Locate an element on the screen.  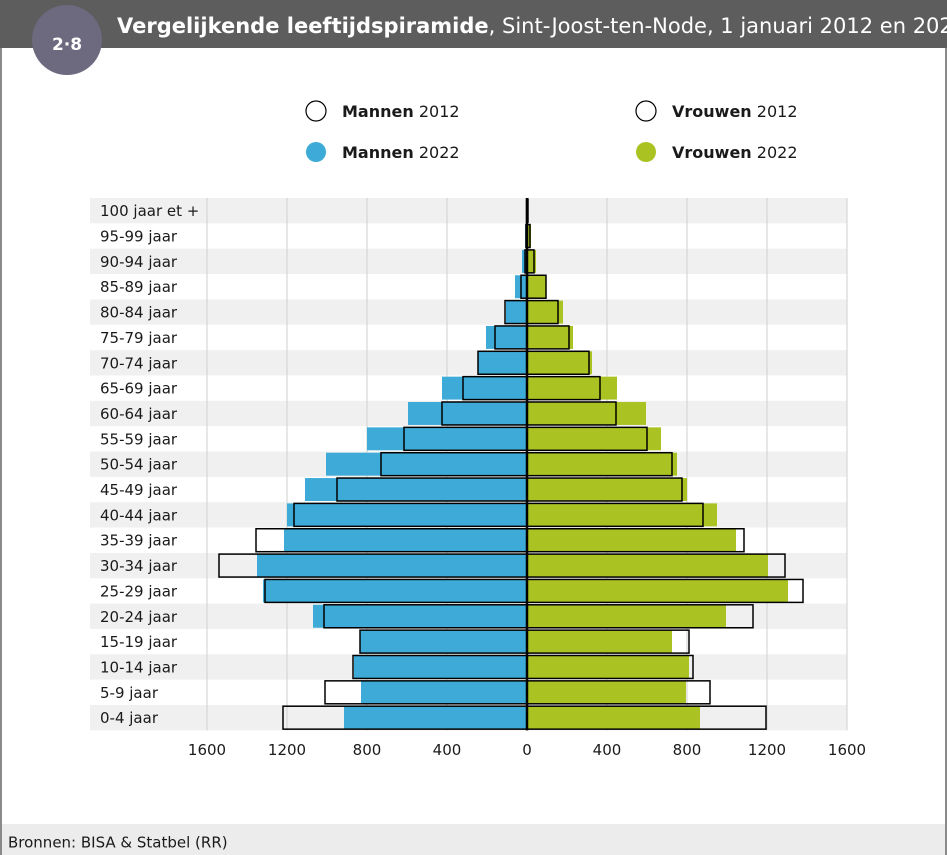
y-tick-label: 0-4 jaar is located at coordinates (129, 718).